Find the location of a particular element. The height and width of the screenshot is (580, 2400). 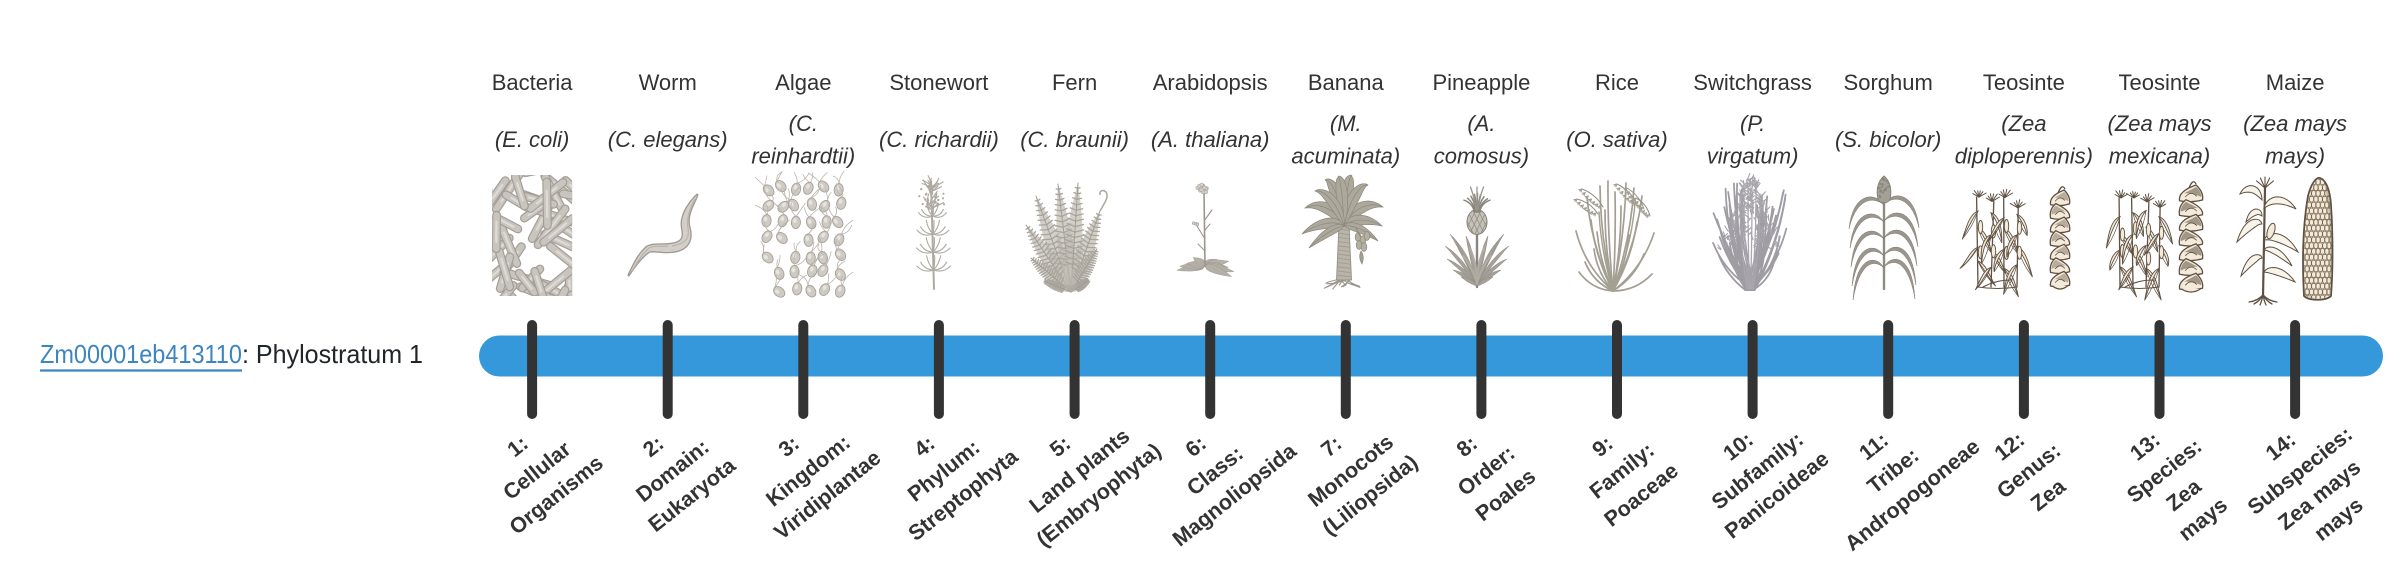

svg-text: (M. is located at coordinates (1346, 123).